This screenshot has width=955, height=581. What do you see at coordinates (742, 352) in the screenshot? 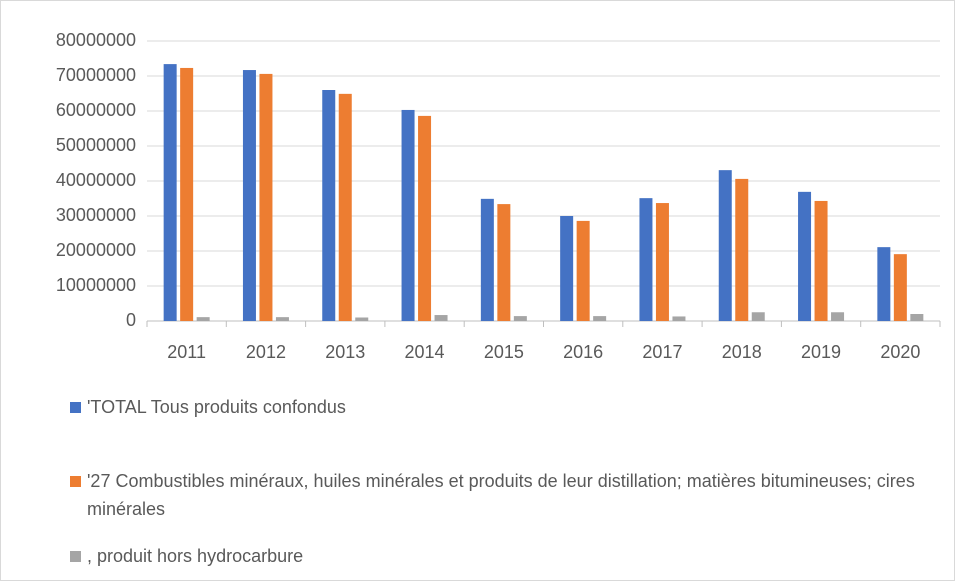
I see `x-tick-label: 2018` at bounding box center [742, 352].